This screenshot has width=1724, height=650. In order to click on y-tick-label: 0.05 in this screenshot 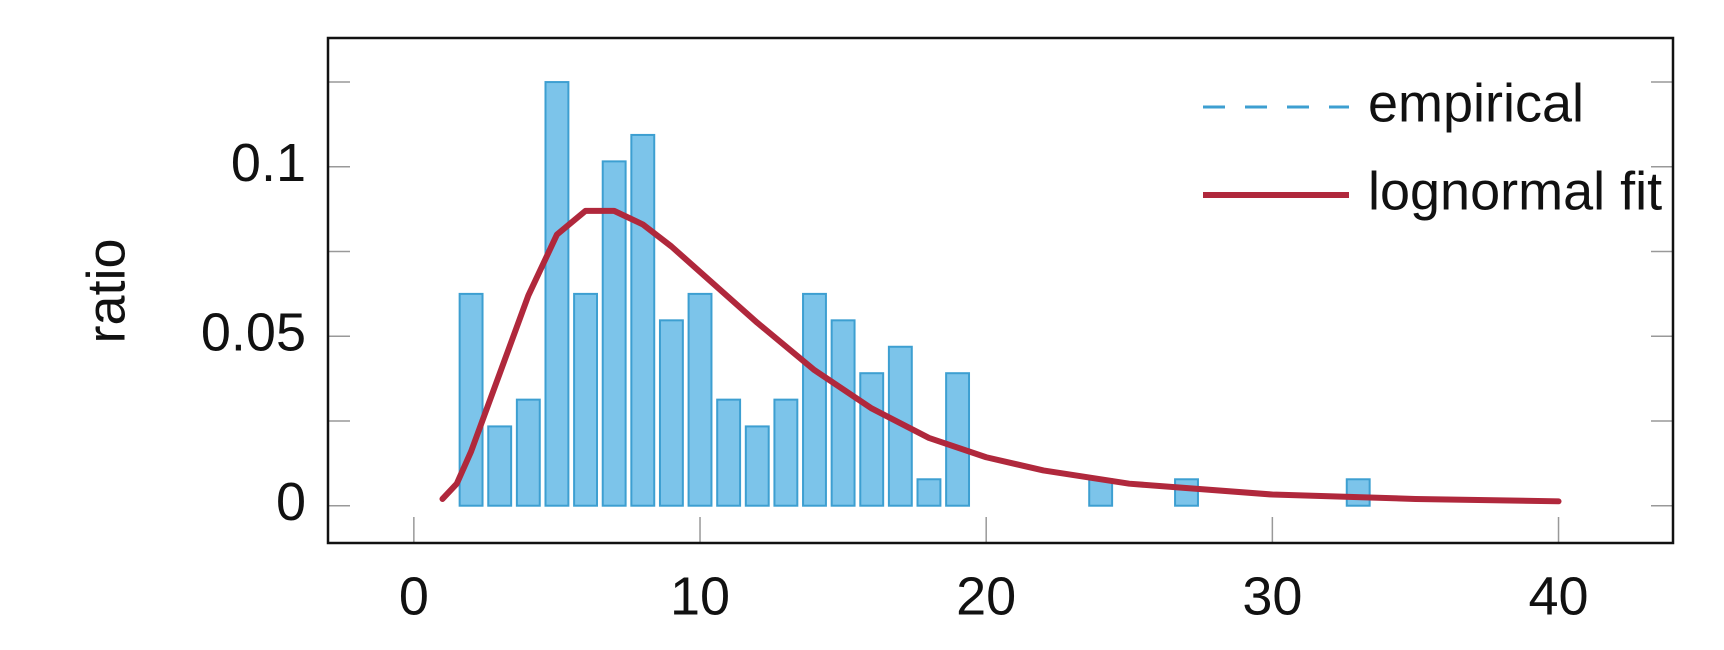, I will do `click(253, 333)`.